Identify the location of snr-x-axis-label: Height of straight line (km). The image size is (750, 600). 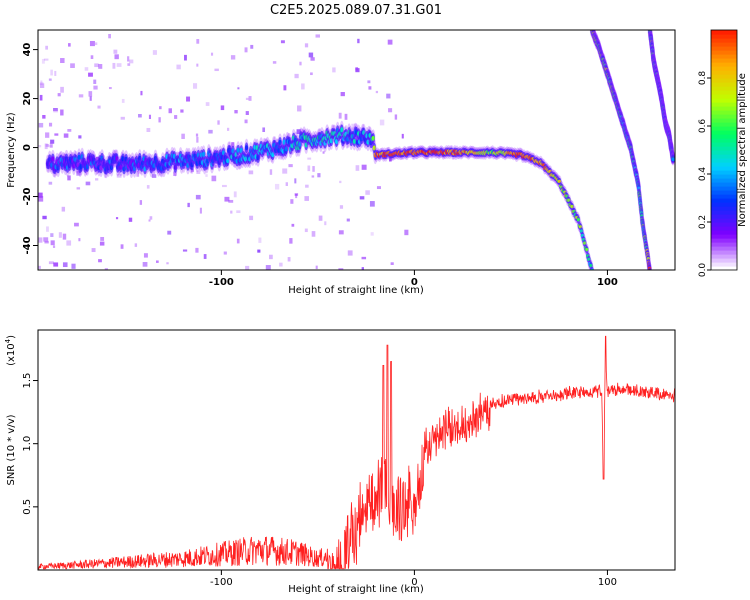
(356, 589).